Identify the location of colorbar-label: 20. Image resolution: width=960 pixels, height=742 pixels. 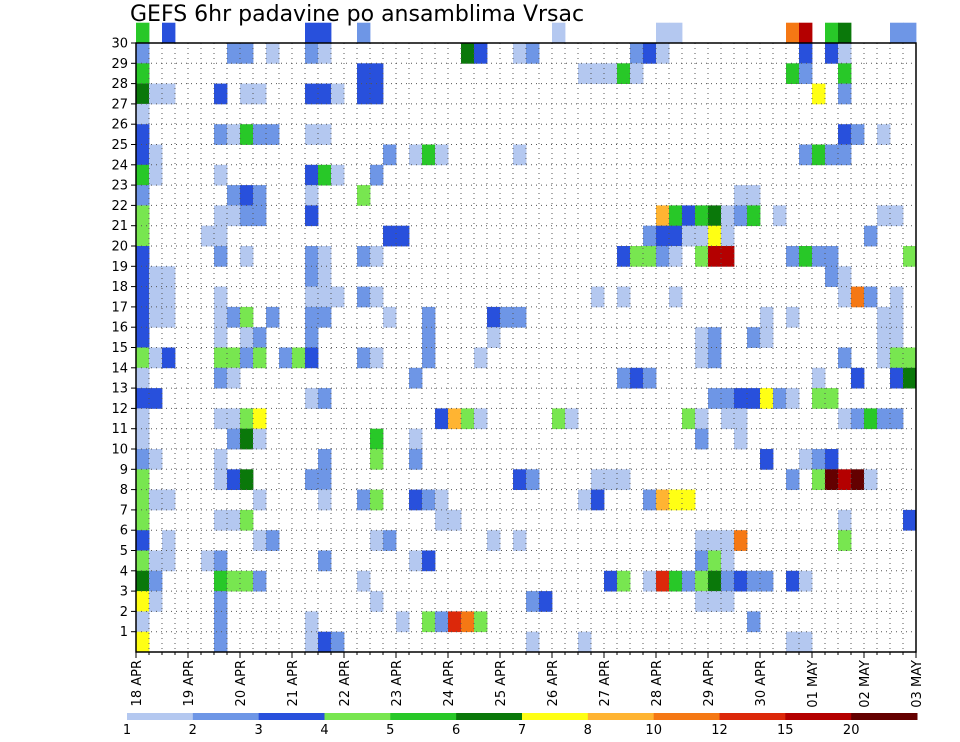
(851, 730).